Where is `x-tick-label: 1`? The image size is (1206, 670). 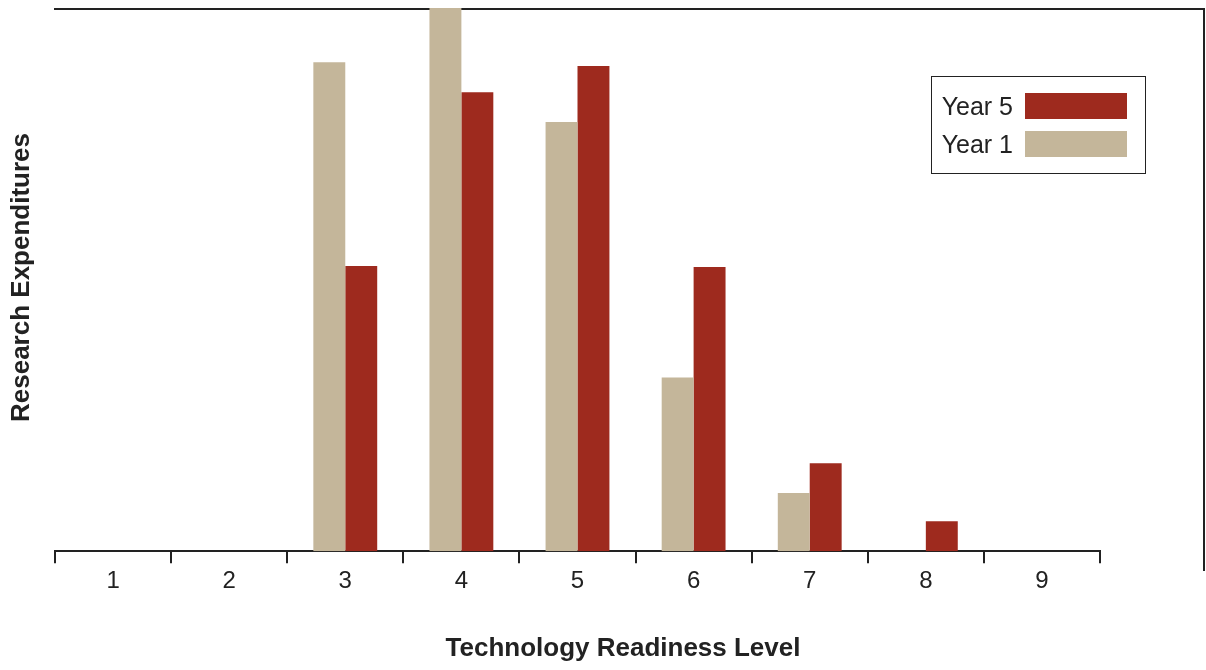
x-tick-label: 1 is located at coordinates (113, 580).